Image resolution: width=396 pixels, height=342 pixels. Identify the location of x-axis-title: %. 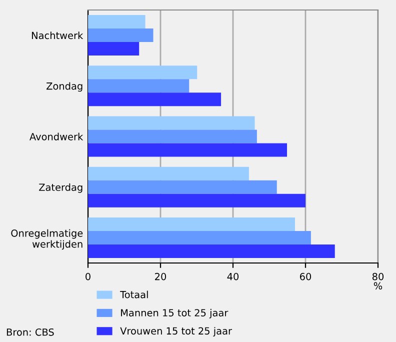
(378, 286).